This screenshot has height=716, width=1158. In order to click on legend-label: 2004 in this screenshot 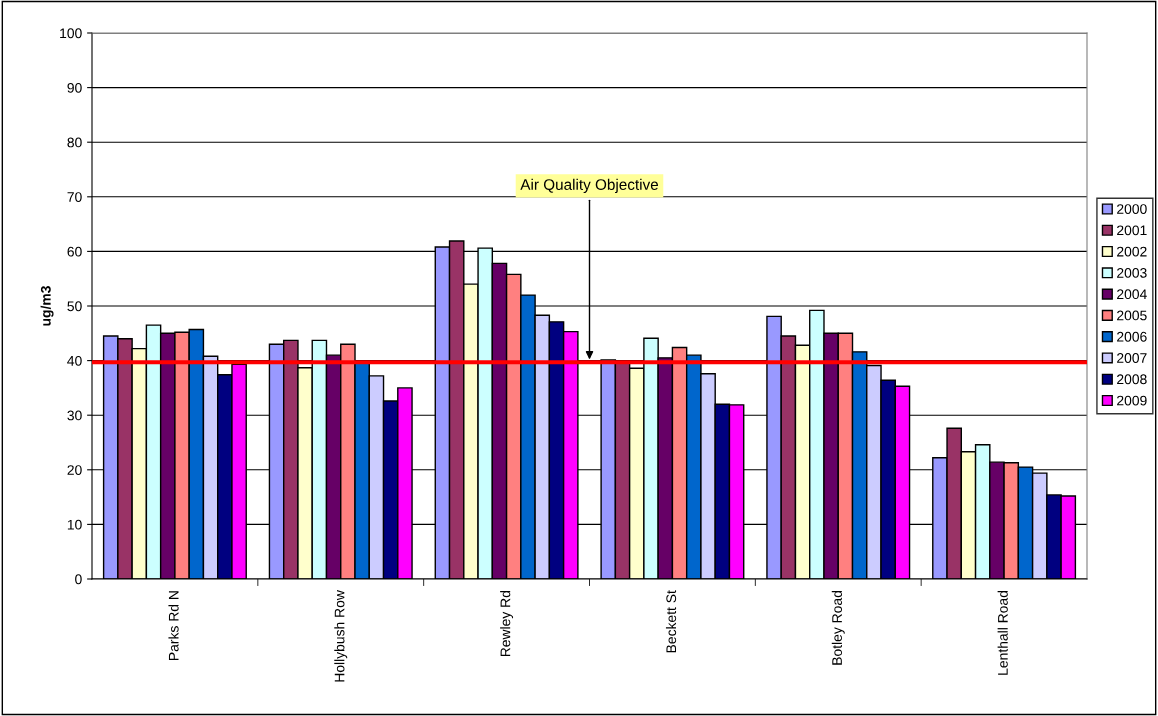, I will do `click(1132, 294)`.